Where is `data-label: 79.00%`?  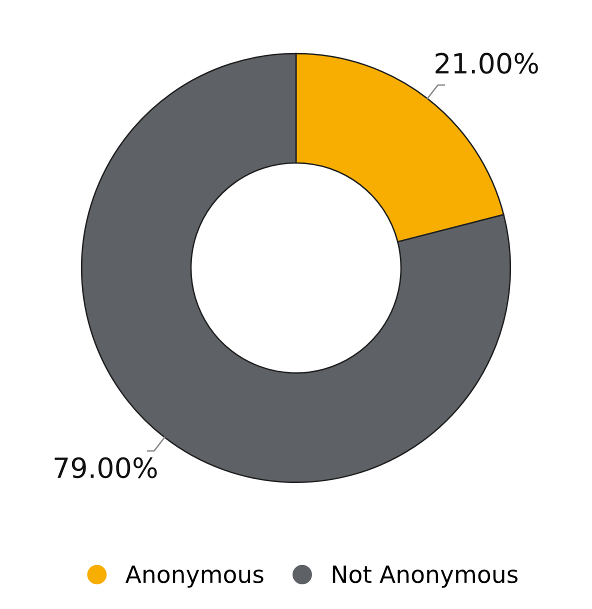 data-label: 79.00% is located at coordinates (105, 467).